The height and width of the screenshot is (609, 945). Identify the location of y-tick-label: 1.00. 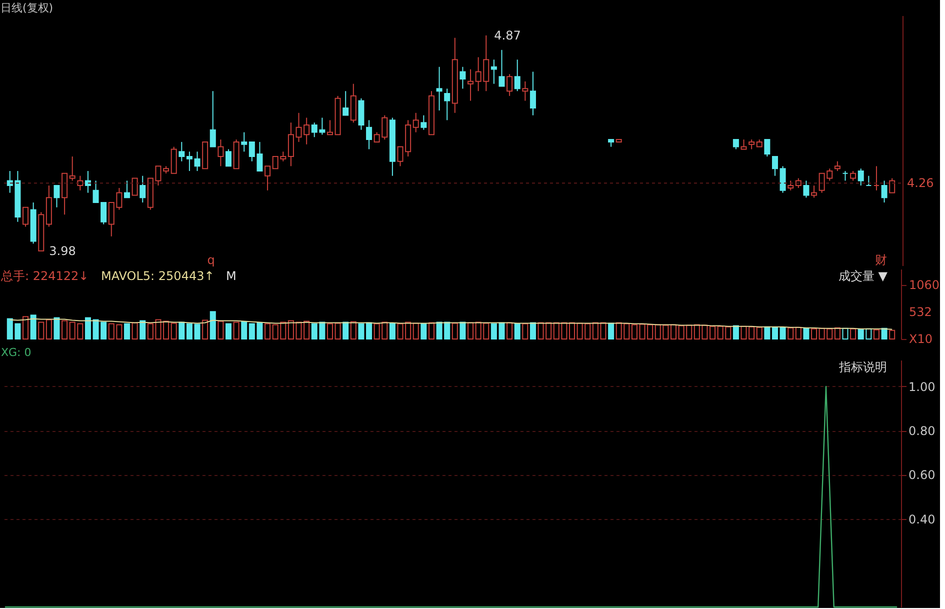
(922, 387).